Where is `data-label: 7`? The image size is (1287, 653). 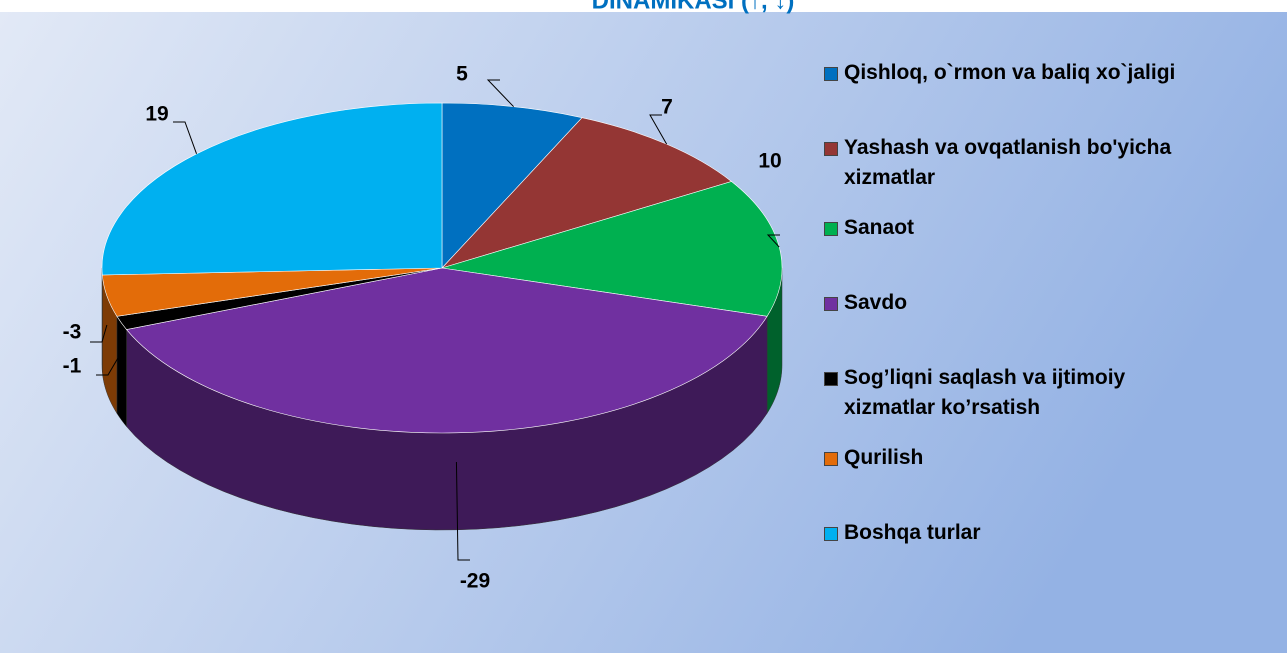 data-label: 7 is located at coordinates (667, 107).